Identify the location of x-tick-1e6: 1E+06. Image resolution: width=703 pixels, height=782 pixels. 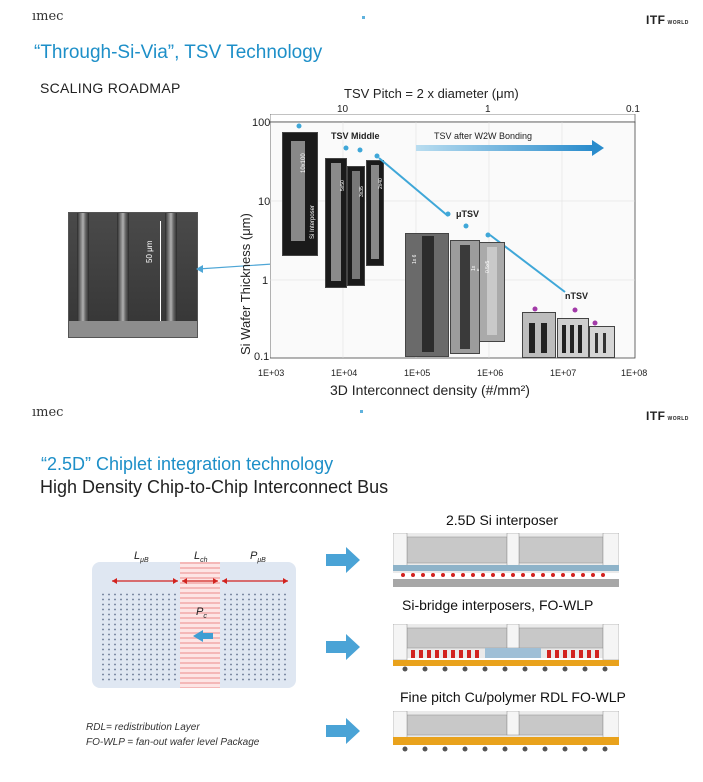
(490, 373).